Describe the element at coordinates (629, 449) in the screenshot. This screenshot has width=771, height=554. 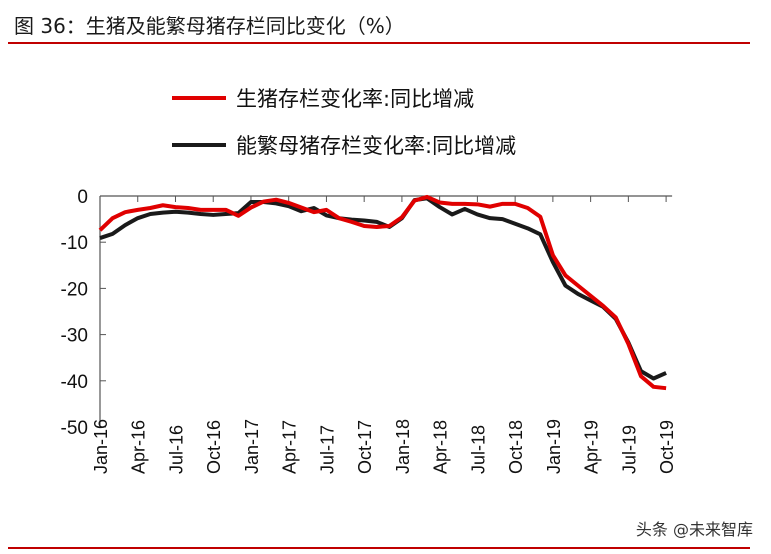
I see `x-tick-label: Jul-19` at that location.